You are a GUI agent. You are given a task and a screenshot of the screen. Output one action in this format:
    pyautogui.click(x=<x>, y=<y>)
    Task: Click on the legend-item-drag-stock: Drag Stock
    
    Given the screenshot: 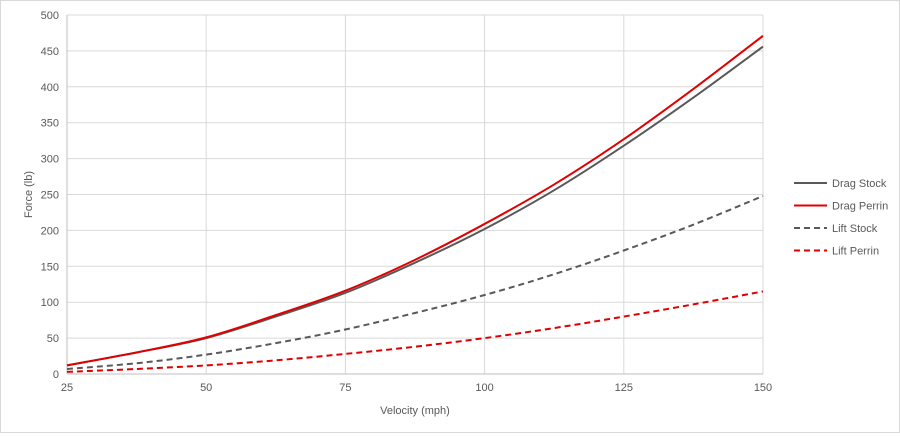 What is the action you would take?
    pyautogui.click(x=840, y=184)
    